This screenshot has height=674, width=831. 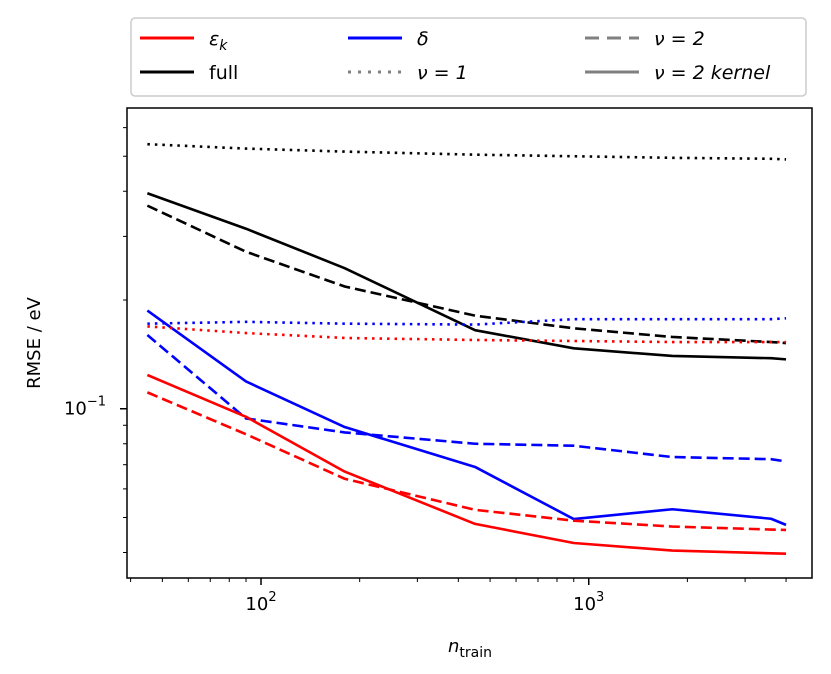 I want to click on legend-label: full, so click(x=223, y=73).